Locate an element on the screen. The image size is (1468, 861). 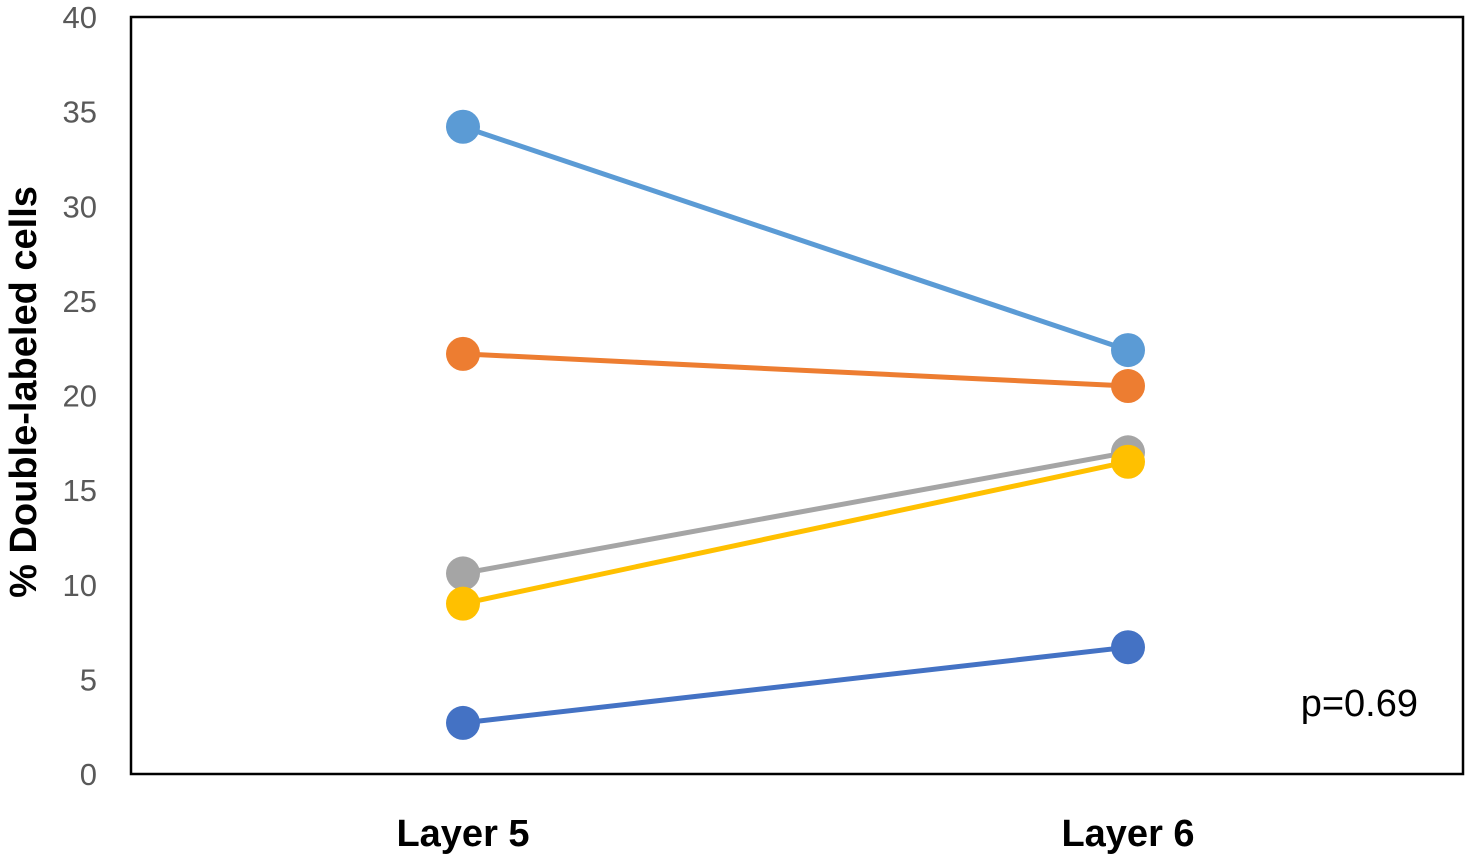
y-tick-label: 35 is located at coordinates (80, 112).